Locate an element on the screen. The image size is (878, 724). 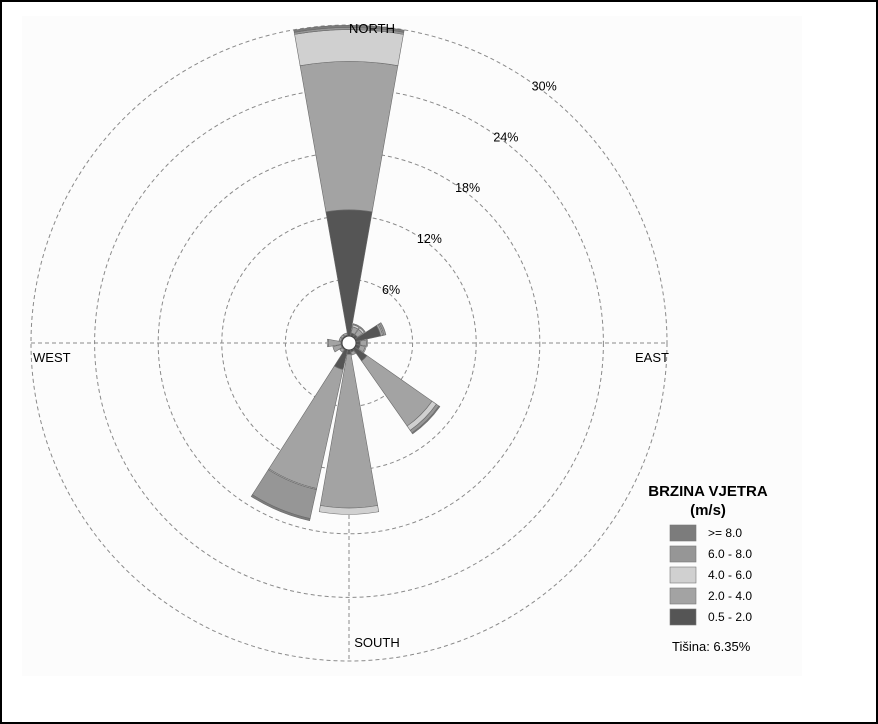
bar-E-2.0-4.0 is located at coordinates (363, 343).